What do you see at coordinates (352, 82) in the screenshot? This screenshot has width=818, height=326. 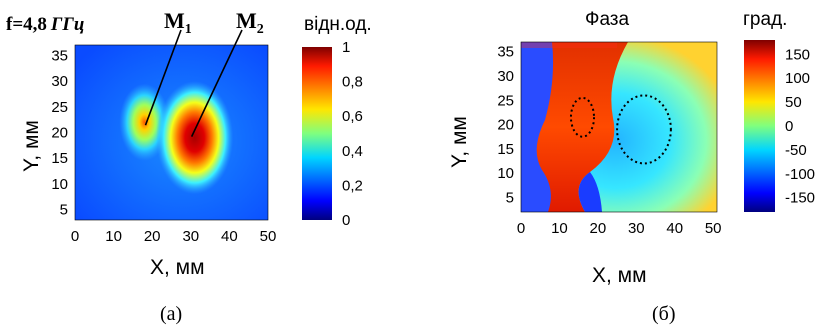 I see `colorbar-tick-label: 0,8` at bounding box center [352, 82].